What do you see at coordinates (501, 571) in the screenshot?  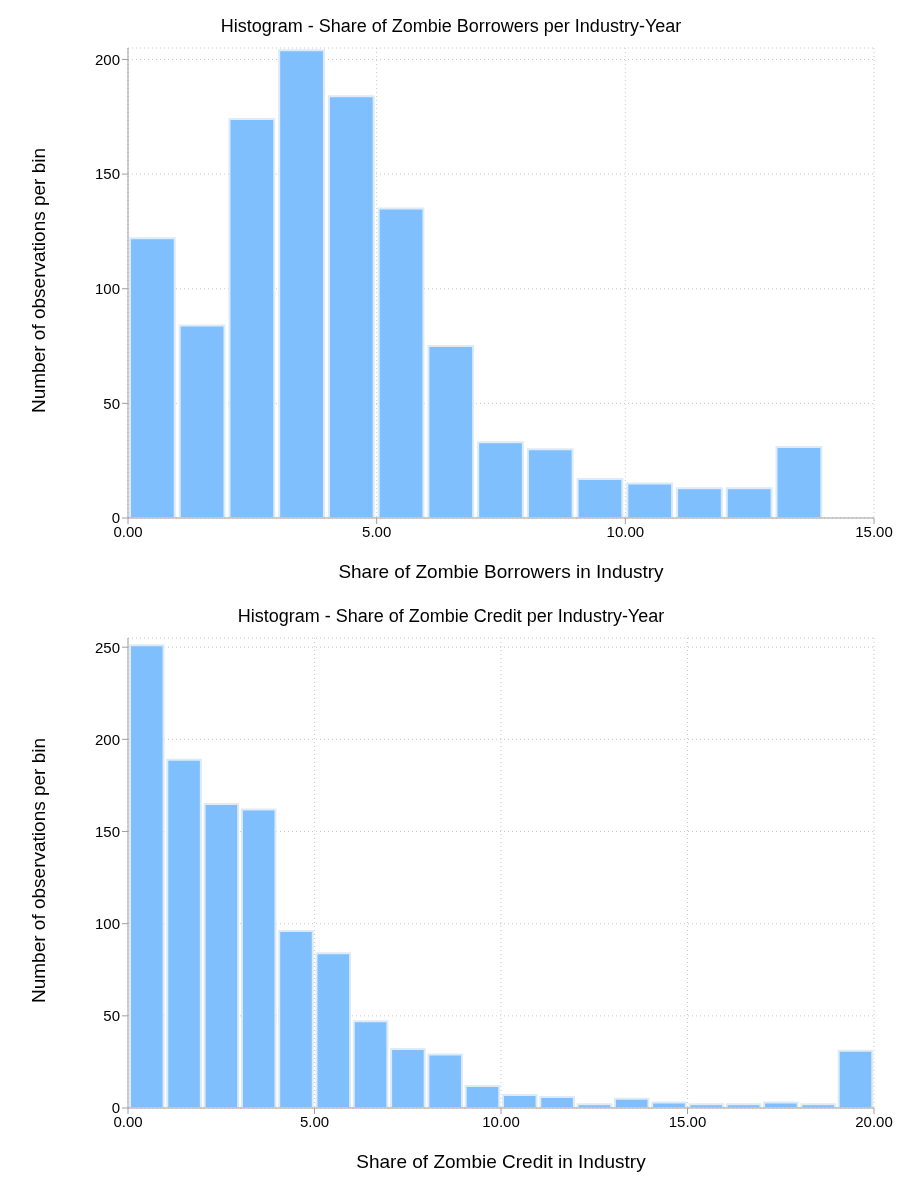 I see `x-axis-title: Share of Zombie Borrowers in Industry` at bounding box center [501, 571].